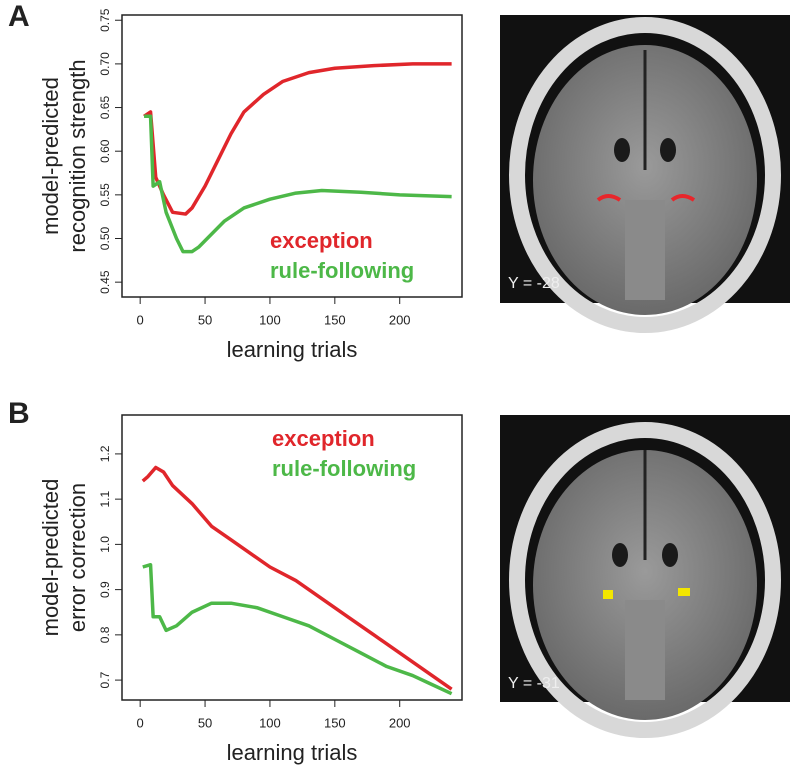 This screenshot has height=777, width=800. What do you see at coordinates (105, 239) in the screenshot?
I see `y-tick-label: 0.50` at bounding box center [105, 239].